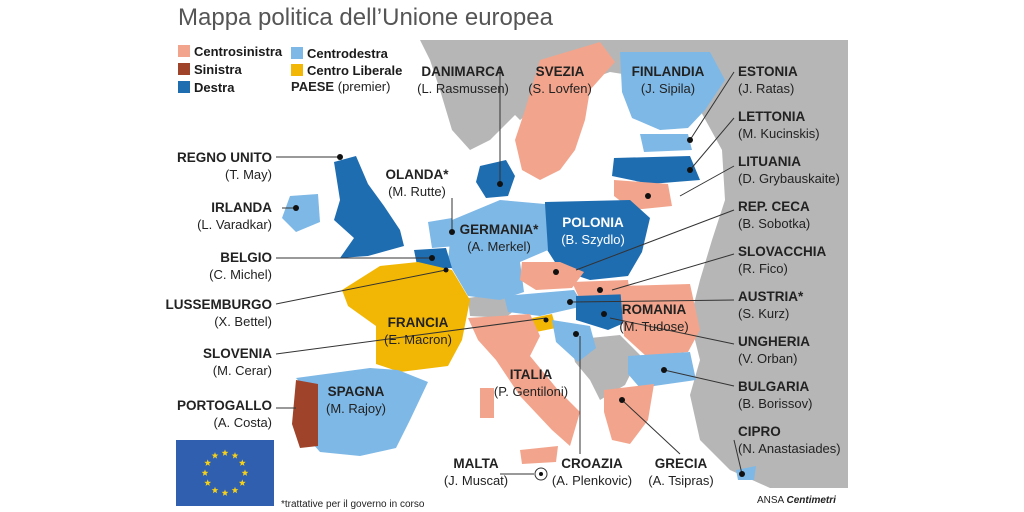  Describe the element at coordinates (629, 414) in the screenshot. I see `country-shape-grecia` at that location.